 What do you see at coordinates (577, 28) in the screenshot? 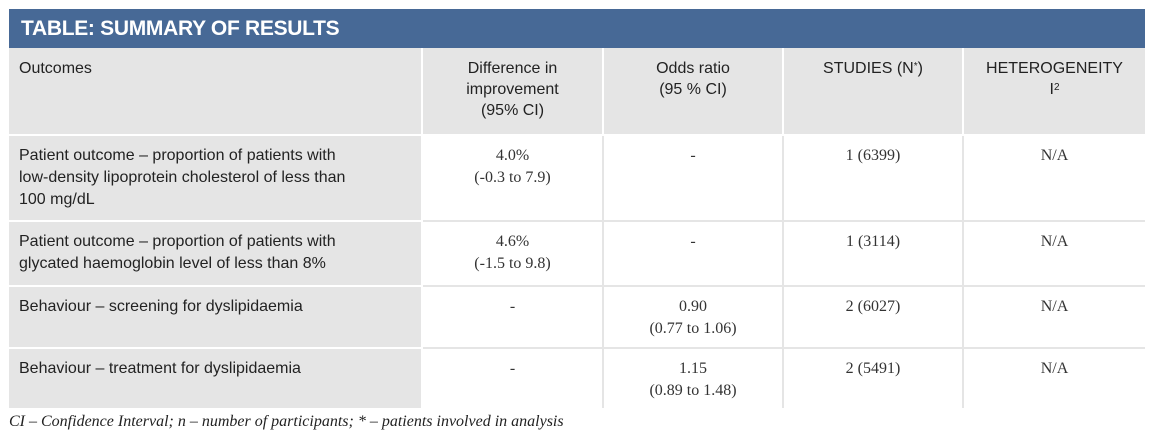
I see `table-title: TABLE: SUMMARY OF RESULTS` at bounding box center [577, 28].